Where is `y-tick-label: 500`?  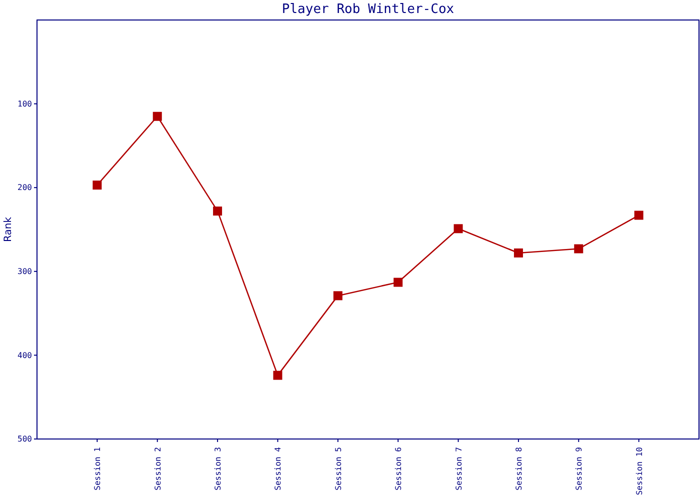 y-tick-label: 500 is located at coordinates (25, 439).